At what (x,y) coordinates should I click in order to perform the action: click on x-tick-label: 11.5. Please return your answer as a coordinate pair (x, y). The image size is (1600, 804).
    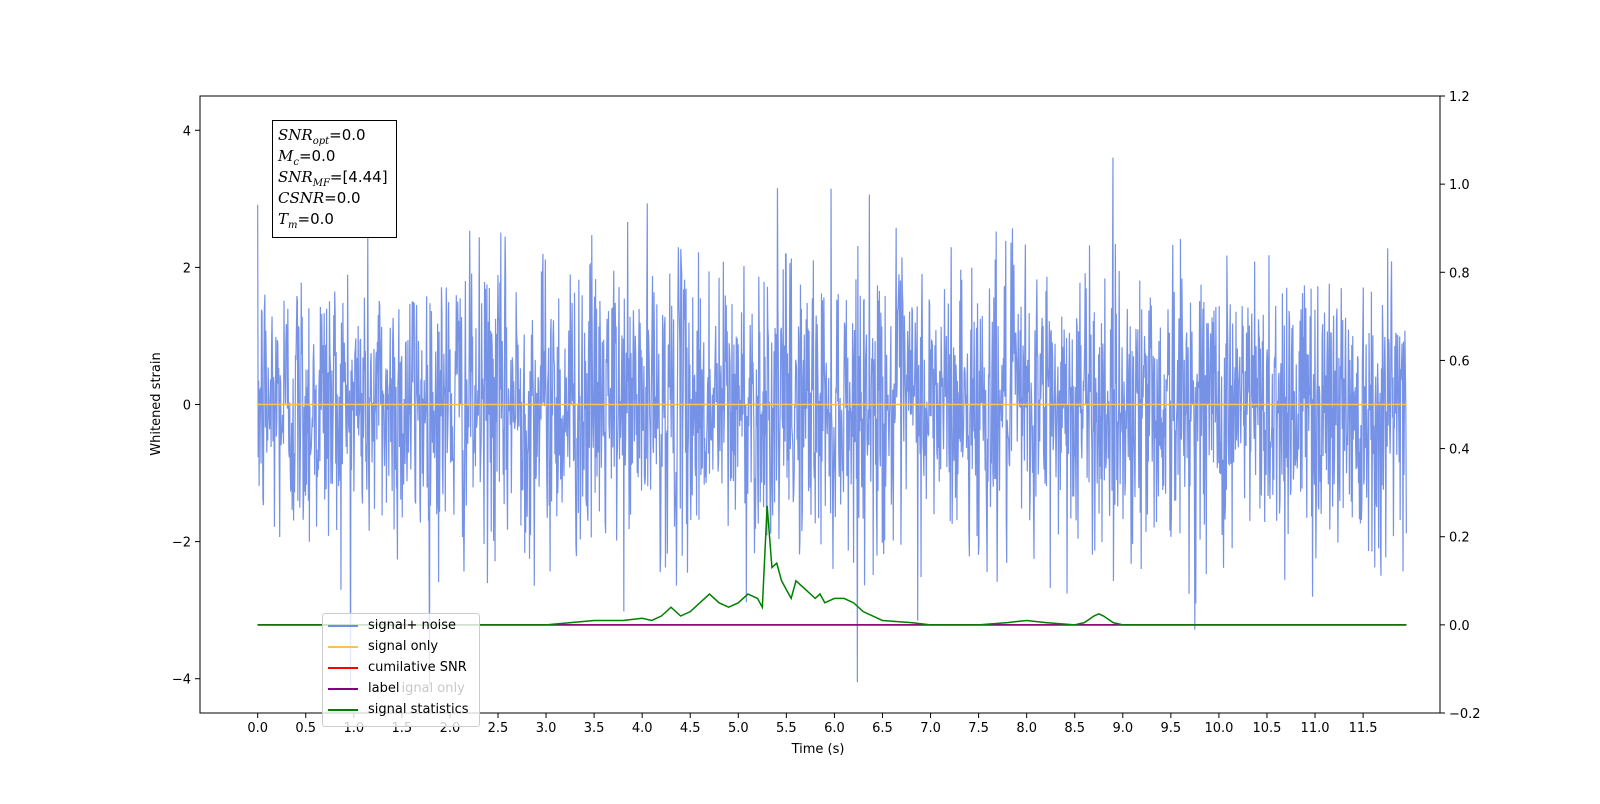
    Looking at the image, I should click on (1363, 728).